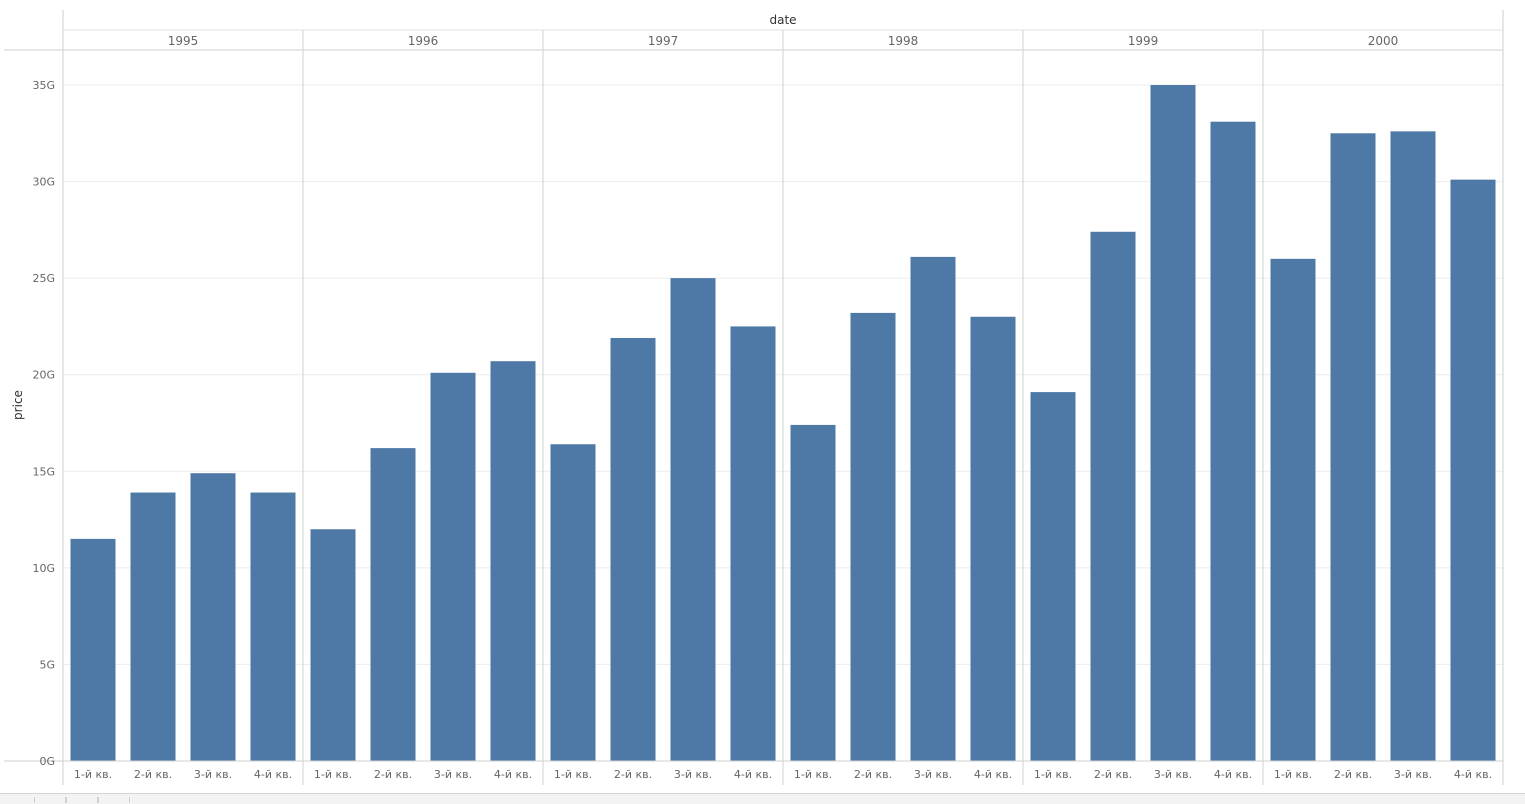  I want to click on y-tick-label: 35G, so click(43, 85).